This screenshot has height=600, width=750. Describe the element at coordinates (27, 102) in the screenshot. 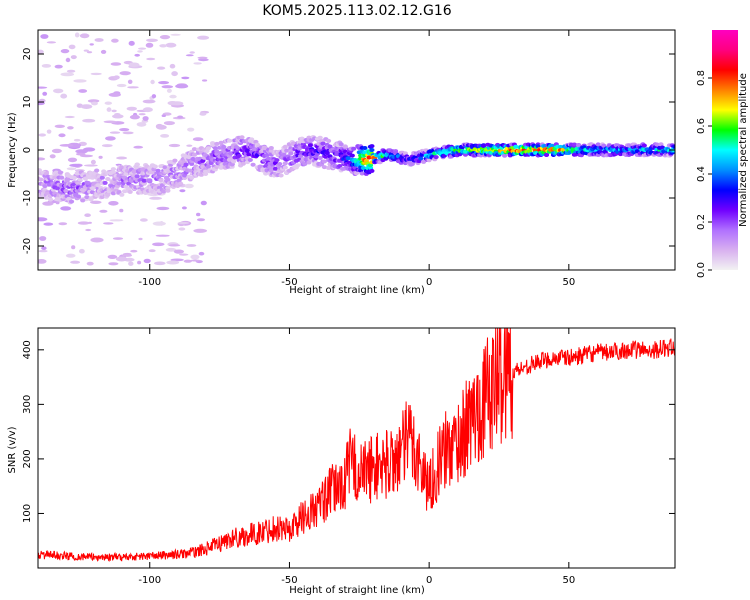

I see `y-tick-label: 10` at that location.